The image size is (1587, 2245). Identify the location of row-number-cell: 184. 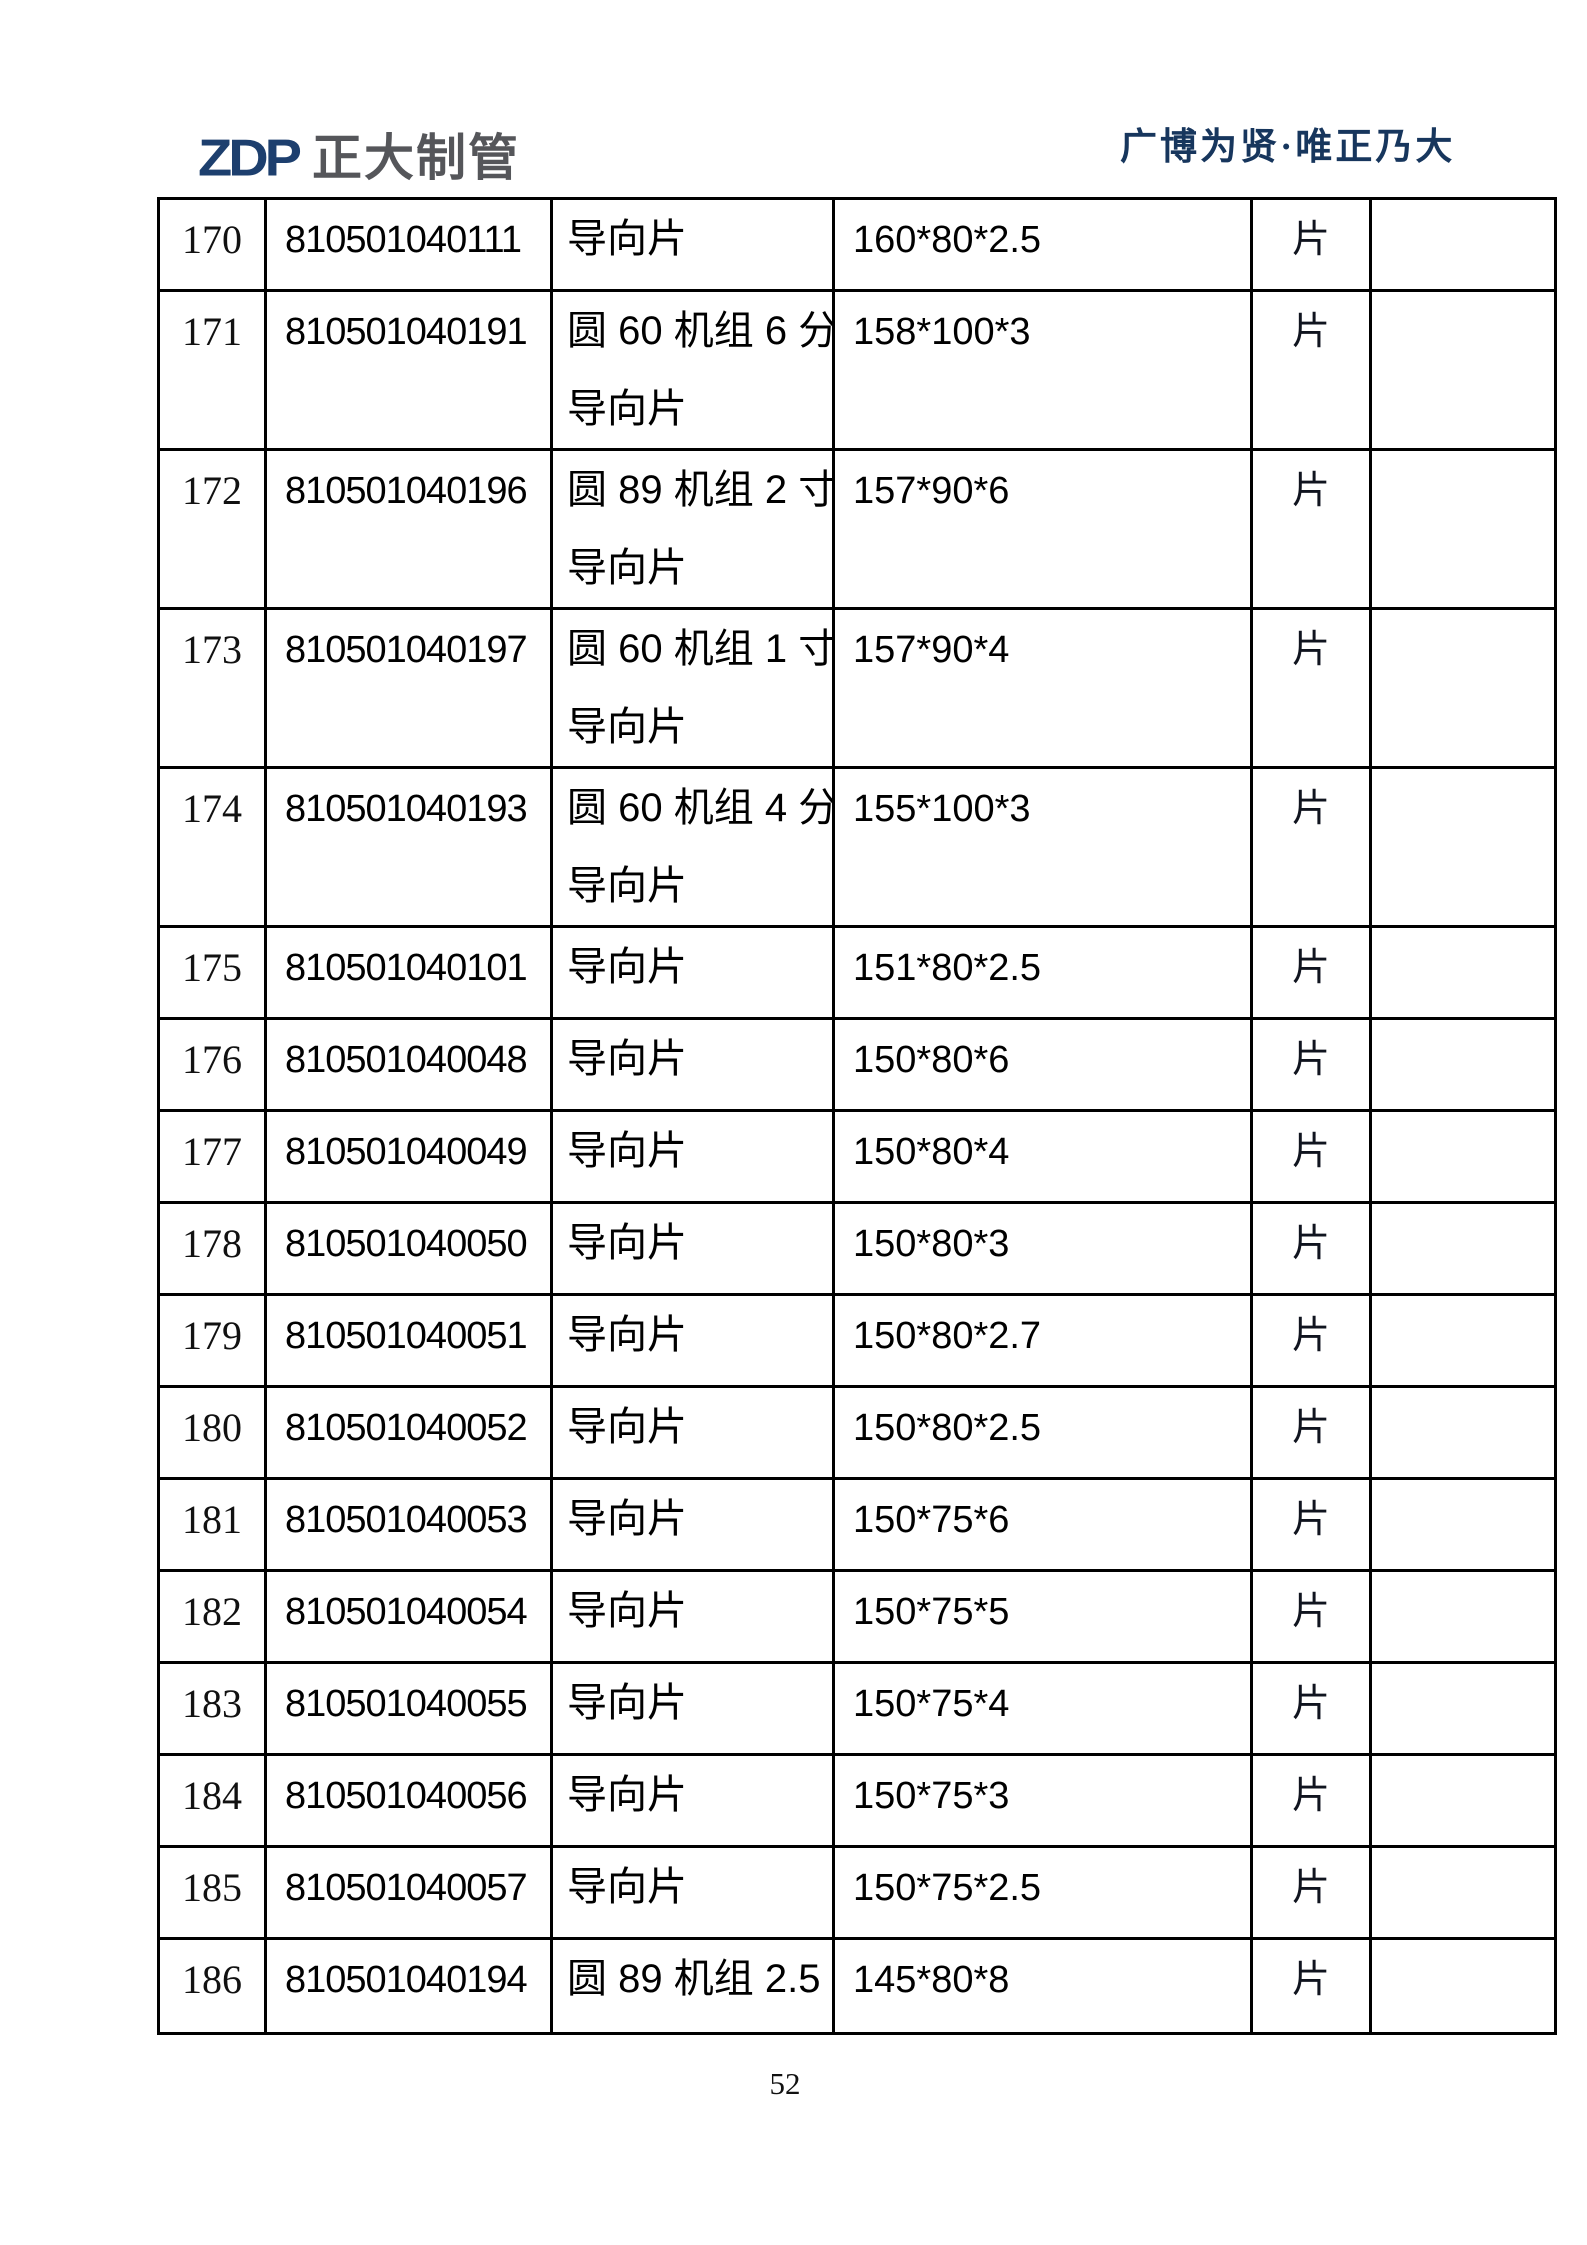
(213, 1800).